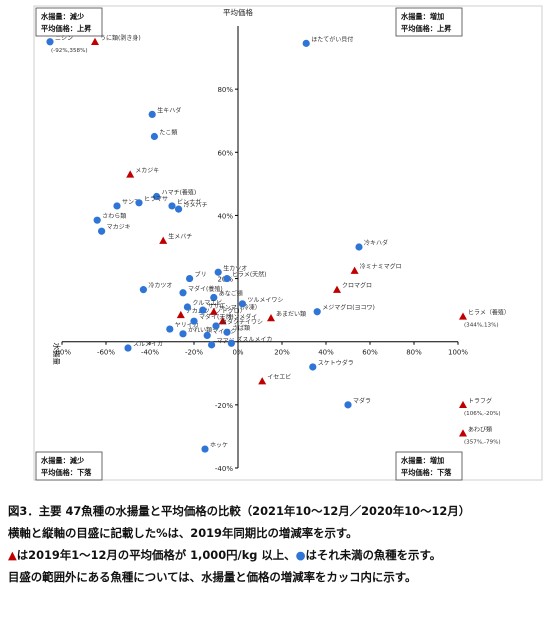 Image resolution: width=560 pixels, height=617 pixels. I want to click on point-label: マダラ, so click(362, 401).